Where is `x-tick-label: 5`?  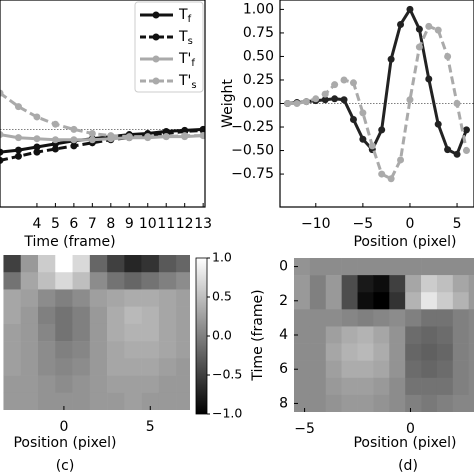 x-tick-label: 5 is located at coordinates (55, 224).